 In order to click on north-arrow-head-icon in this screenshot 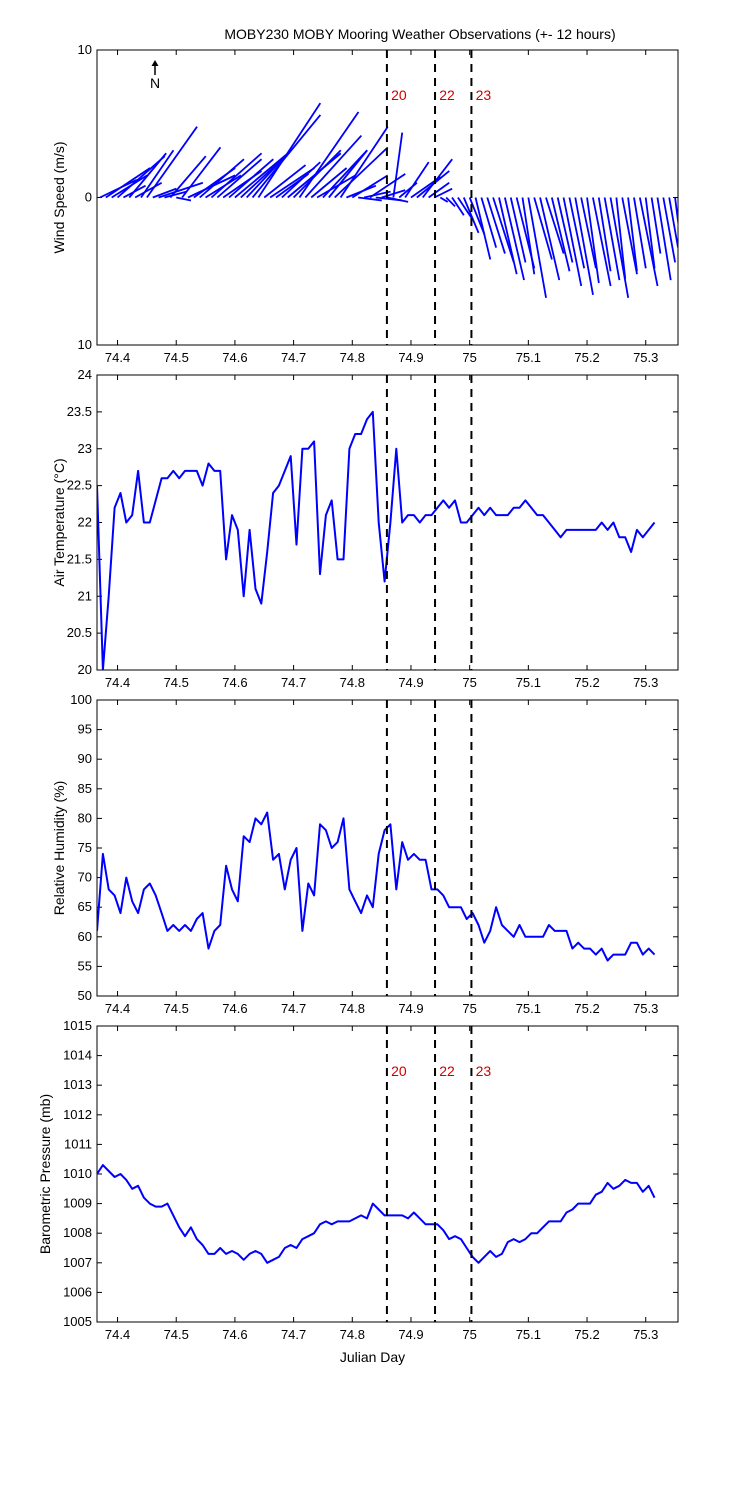, I will do `click(155, 63)`.